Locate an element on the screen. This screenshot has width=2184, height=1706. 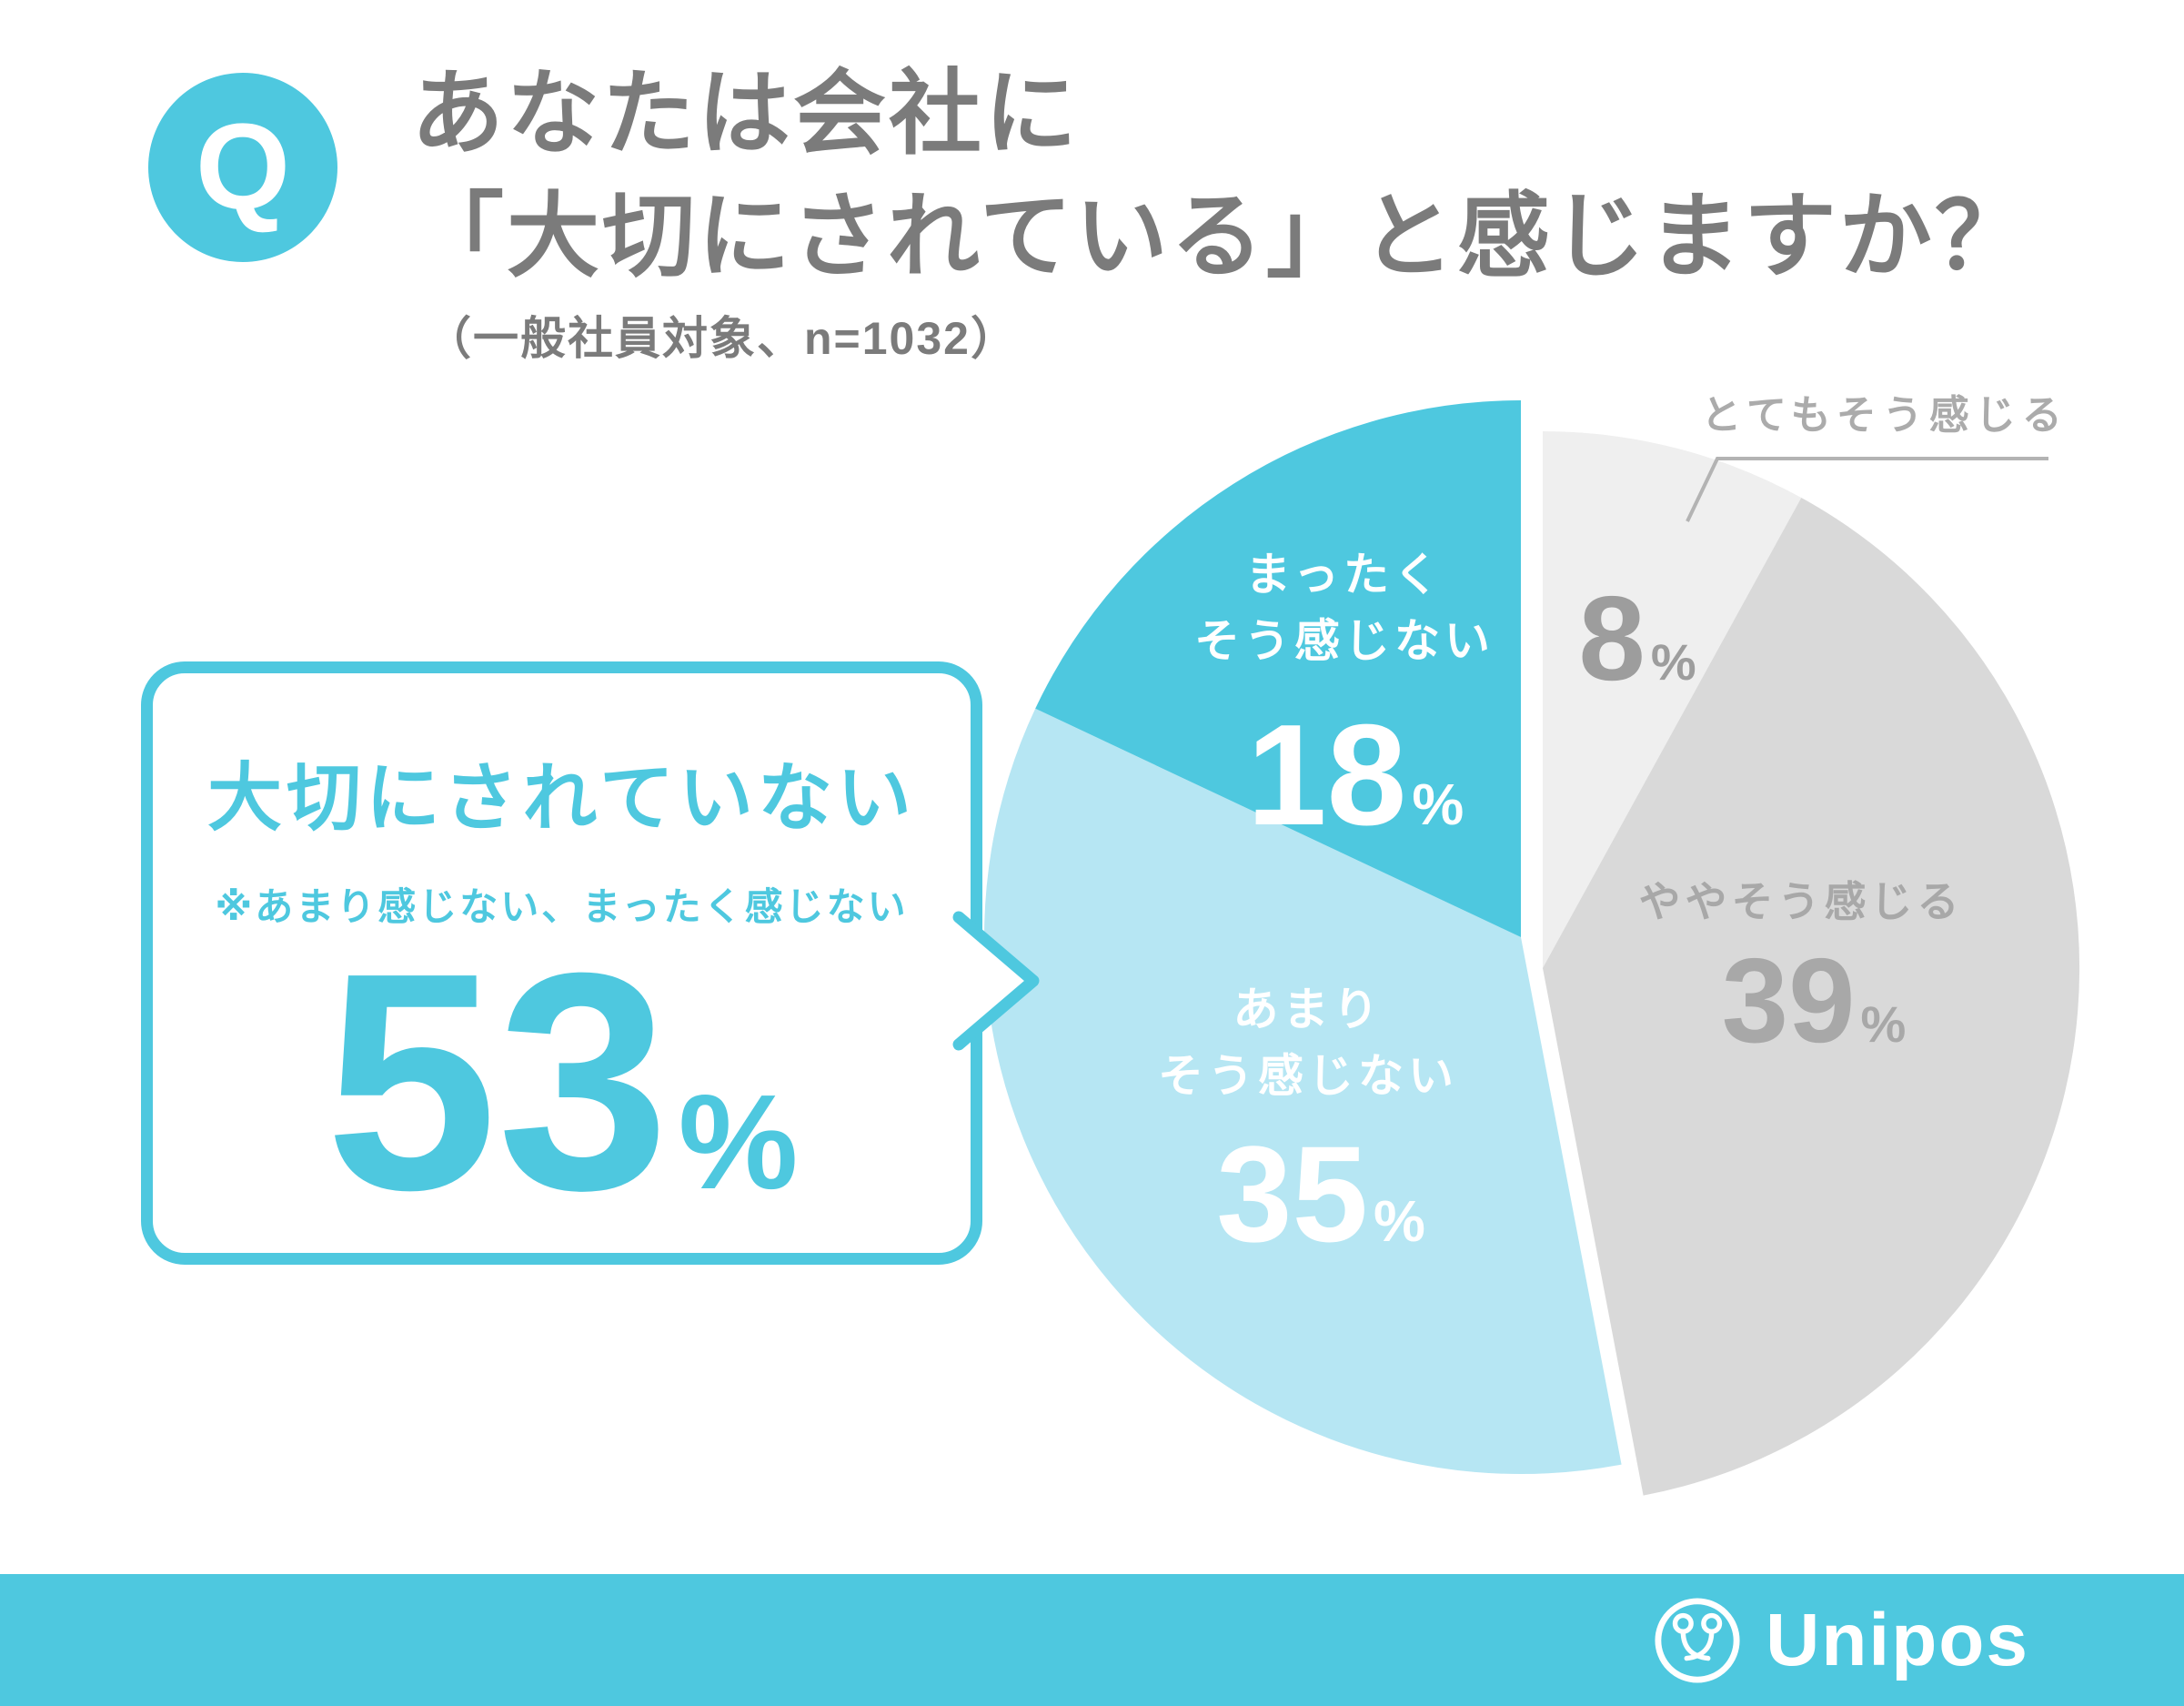
slice-name-yaya: ややそう感じる is located at coordinates (1801, 901).